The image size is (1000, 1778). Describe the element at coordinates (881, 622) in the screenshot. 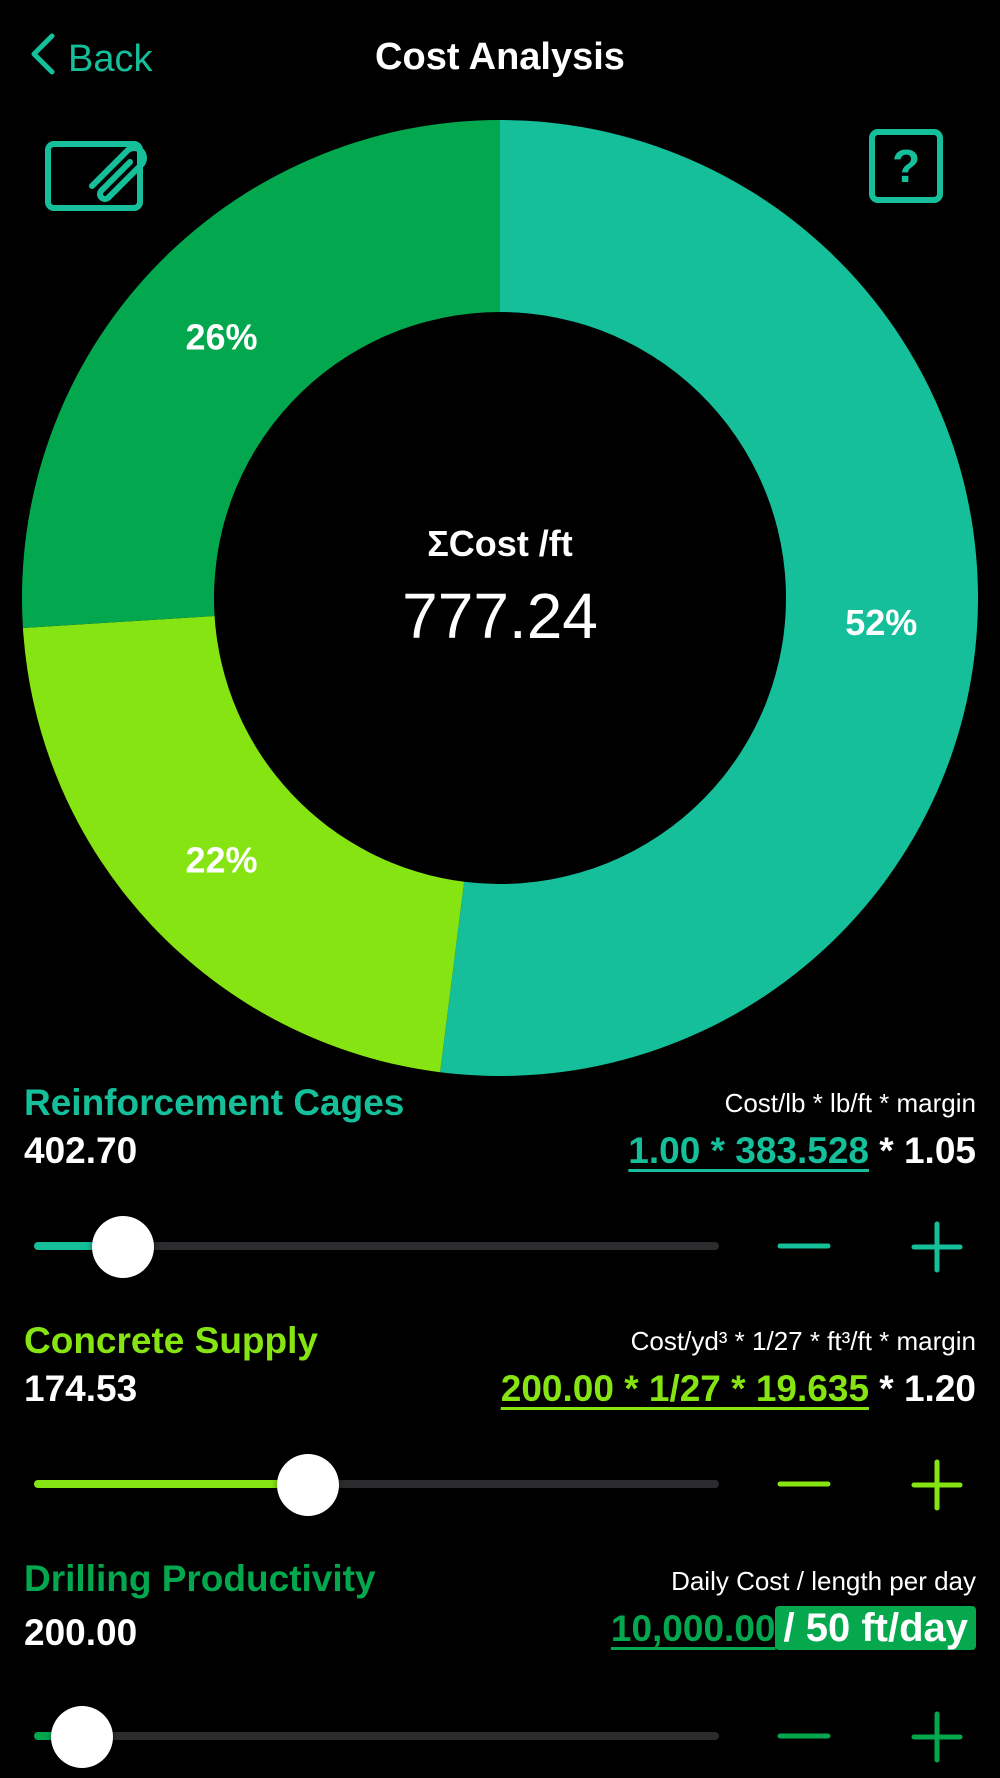

I see `slice-percent-label: 52%` at that location.